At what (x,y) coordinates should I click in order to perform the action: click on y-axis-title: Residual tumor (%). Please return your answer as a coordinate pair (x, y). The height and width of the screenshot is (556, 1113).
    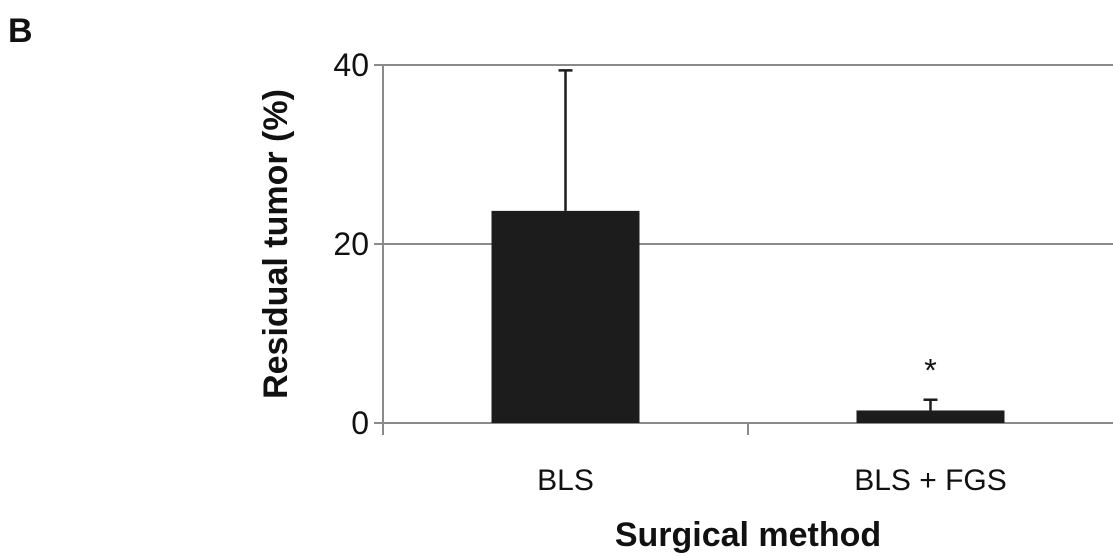
    Looking at the image, I should click on (276, 244).